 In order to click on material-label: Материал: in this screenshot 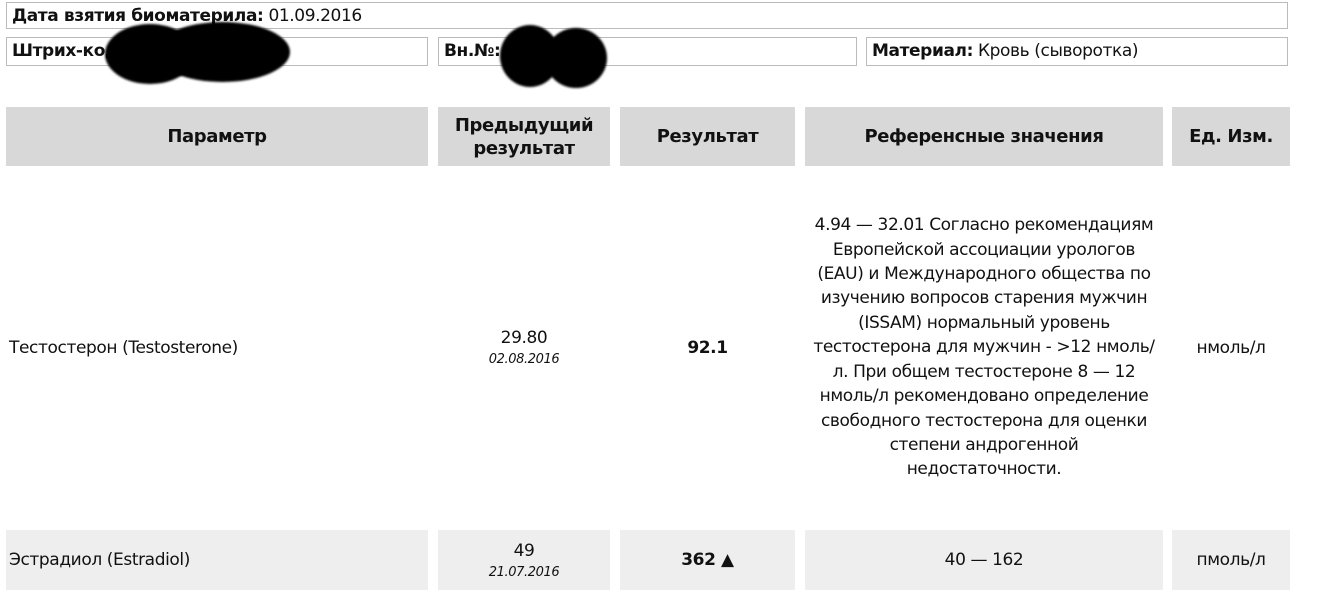, I will do `click(922, 51)`.